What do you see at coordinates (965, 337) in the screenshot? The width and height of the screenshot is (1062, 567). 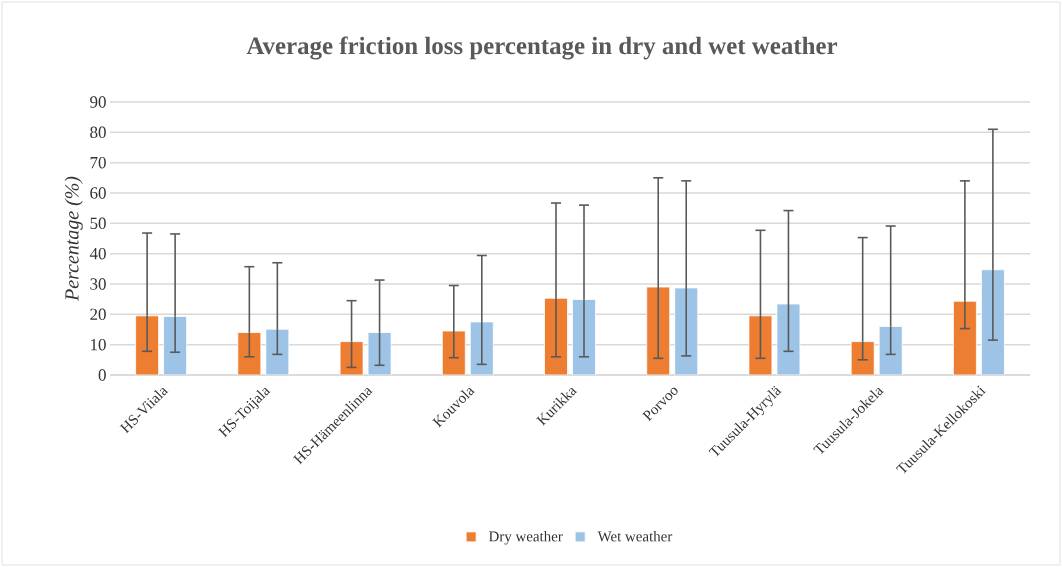 I see `bar` at bounding box center [965, 337].